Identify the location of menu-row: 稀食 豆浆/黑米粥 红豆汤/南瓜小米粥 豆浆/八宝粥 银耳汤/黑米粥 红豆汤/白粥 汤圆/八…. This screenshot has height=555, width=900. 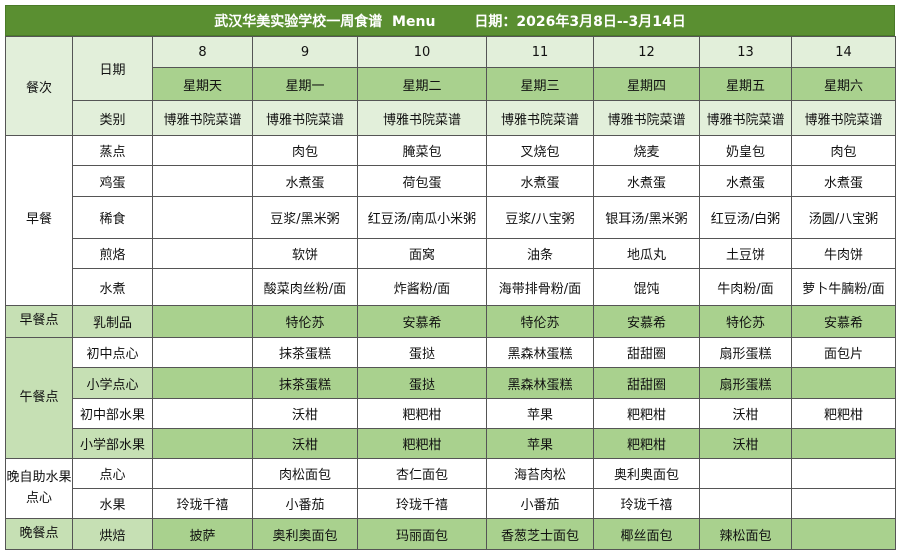
(451, 217).